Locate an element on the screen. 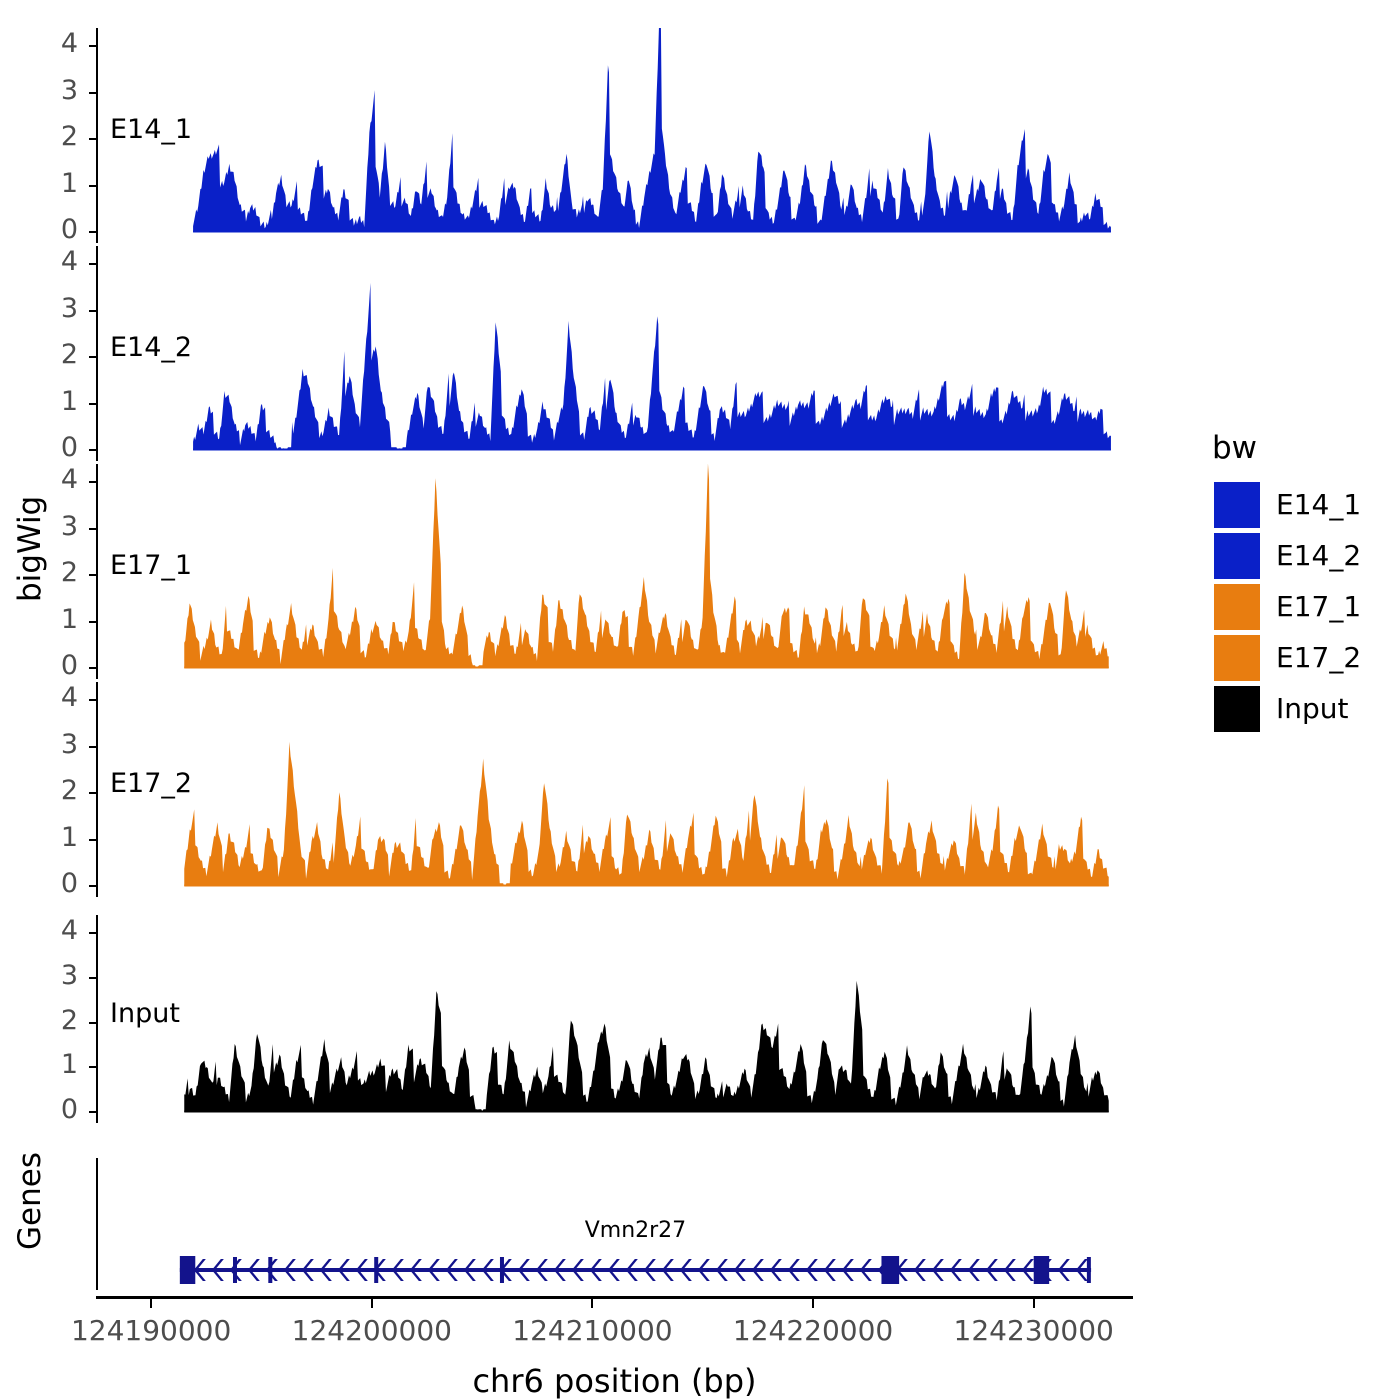 The width and height of the screenshot is (1400, 1400). x-axis-line is located at coordinates (614, 1297).